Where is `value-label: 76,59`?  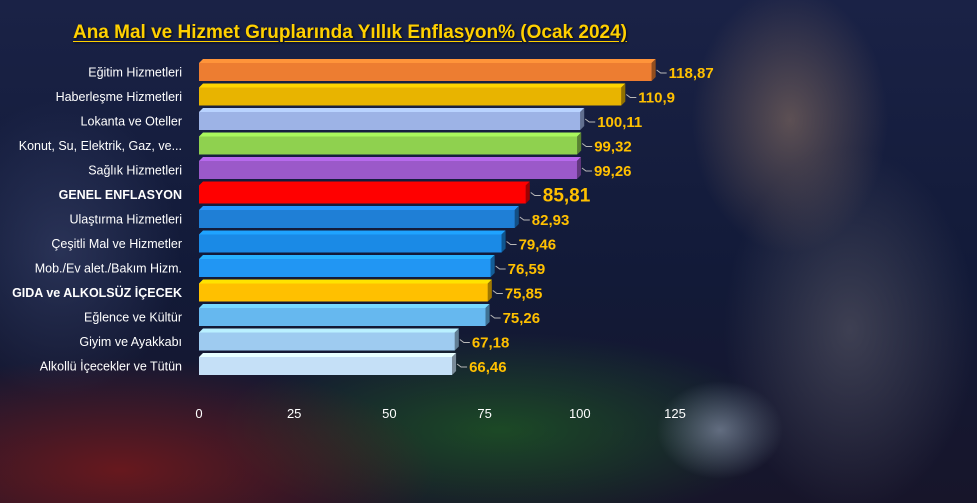 value-label: 76,59 is located at coordinates (527, 269).